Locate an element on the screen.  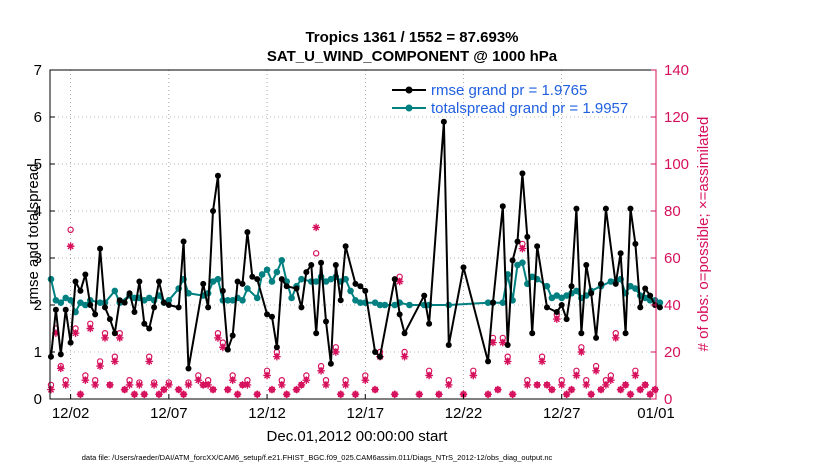
y-tick-label: 7 is located at coordinates (38, 70).